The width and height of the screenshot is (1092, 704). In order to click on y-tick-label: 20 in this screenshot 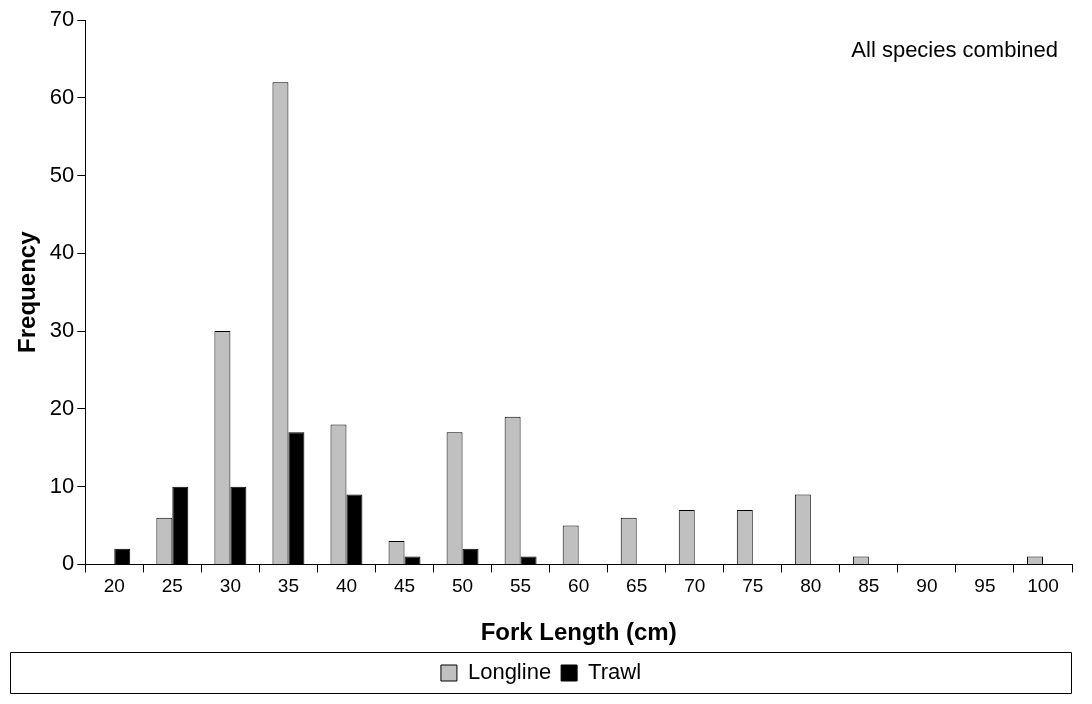, I will do `click(62, 407)`.